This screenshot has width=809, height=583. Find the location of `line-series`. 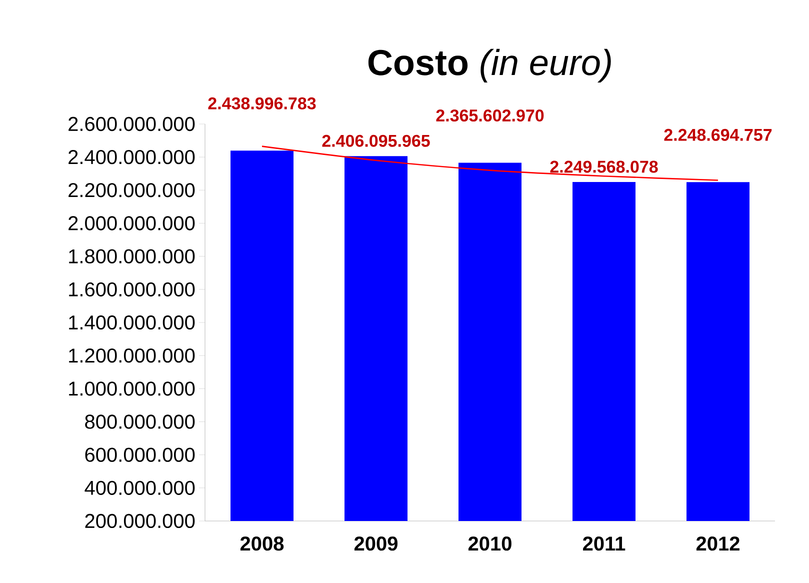

line-series is located at coordinates (490, 163).